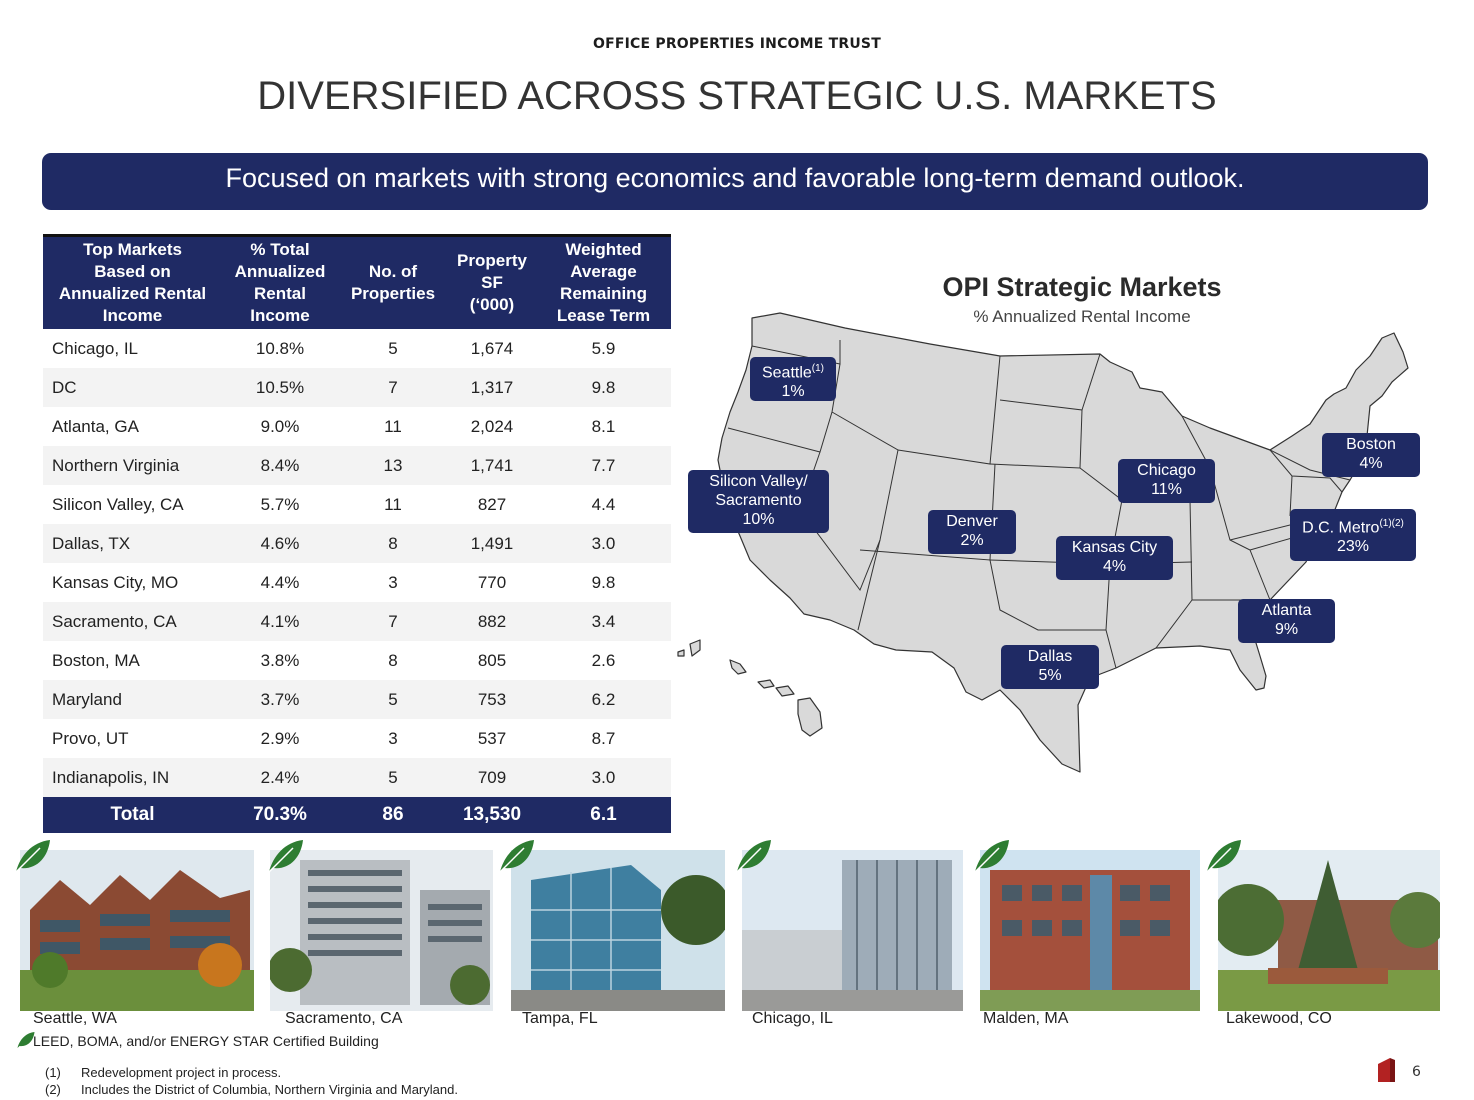 The height and width of the screenshot is (1100, 1474). I want to click on table-row: Boston, MA 3.8% 8 805 2.6, so click(357, 660).